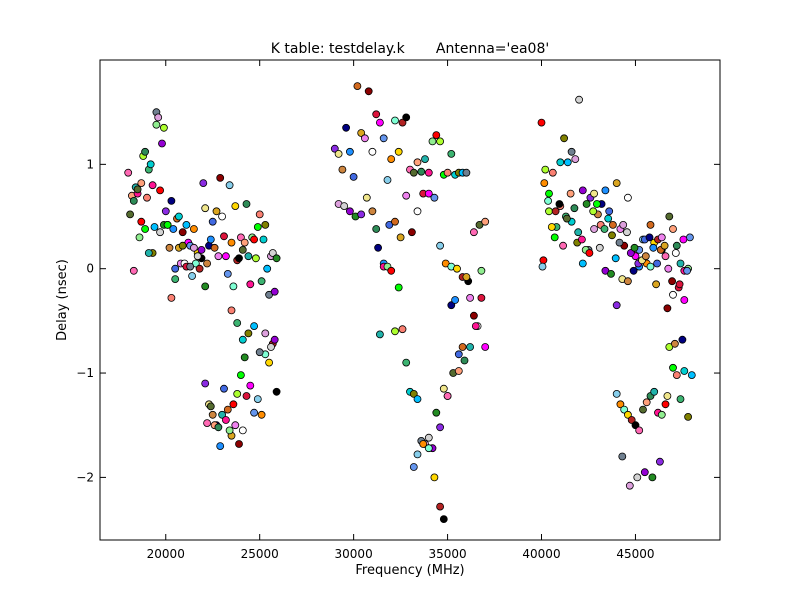 This screenshot has width=800, height=600. What do you see at coordinates (166, 554) in the screenshot?
I see `x-tick-label: 20000` at bounding box center [166, 554].